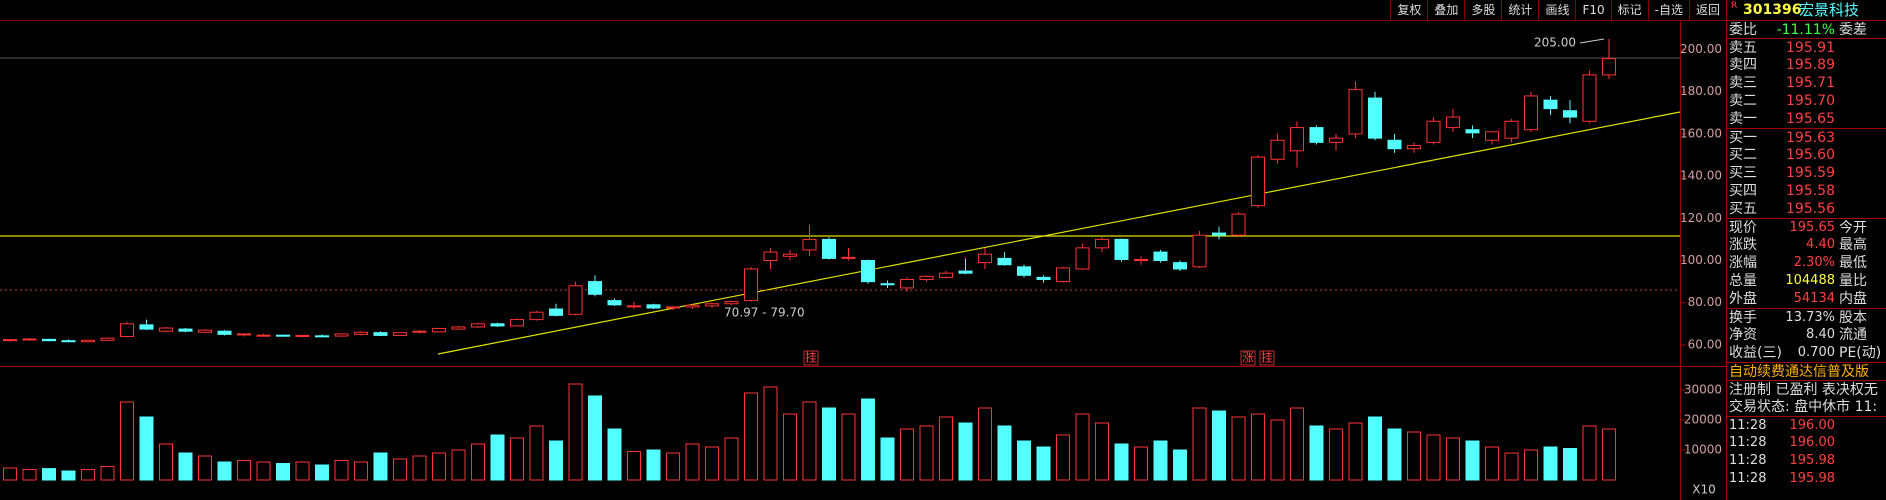  Describe the element at coordinates (1519, 10) in the screenshot. I see `toolbar-button: 统计` at that location.